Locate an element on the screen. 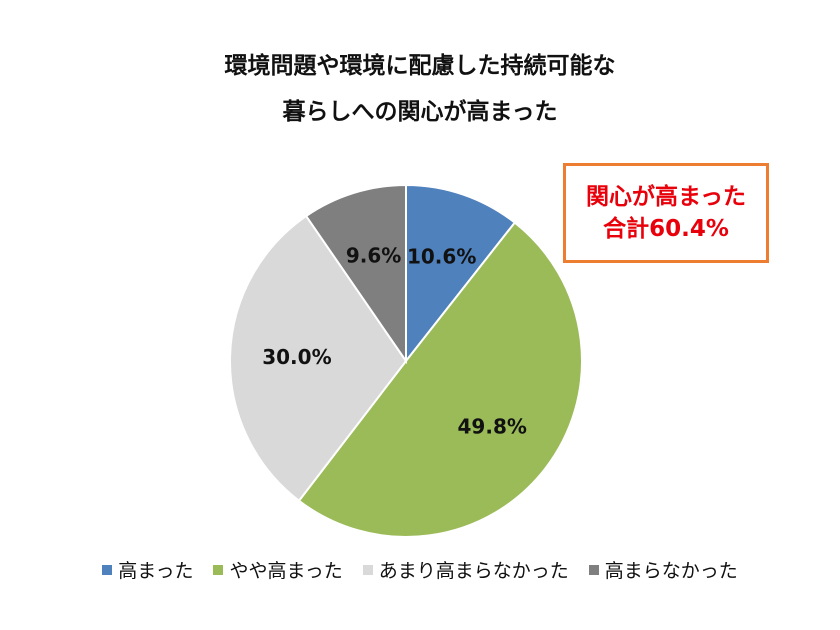 The image size is (840, 630). legend-item-4: 高まらなかった is located at coordinates (663, 569).